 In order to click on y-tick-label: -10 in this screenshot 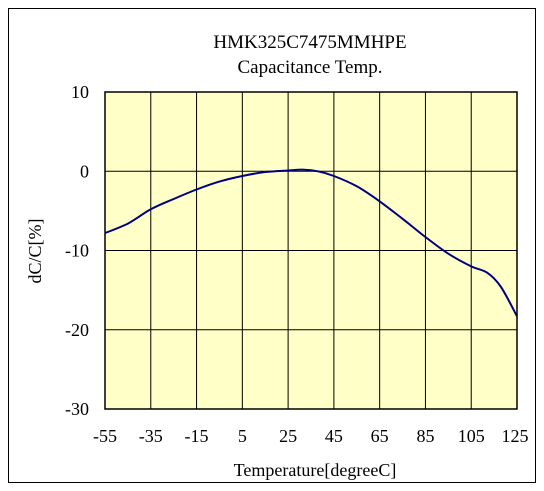, I will do `click(77, 251)`.